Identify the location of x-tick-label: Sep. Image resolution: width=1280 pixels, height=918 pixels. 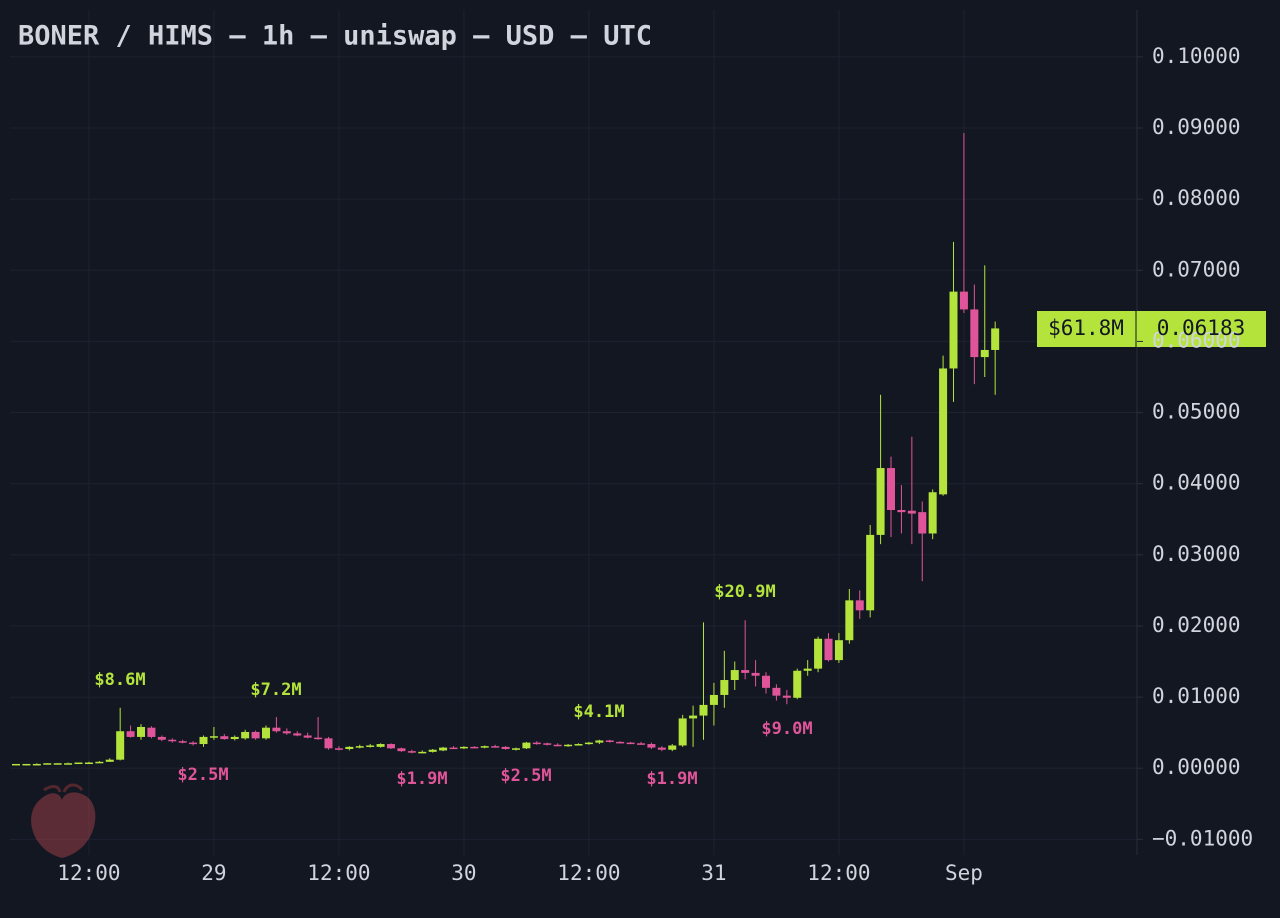
(964, 873).